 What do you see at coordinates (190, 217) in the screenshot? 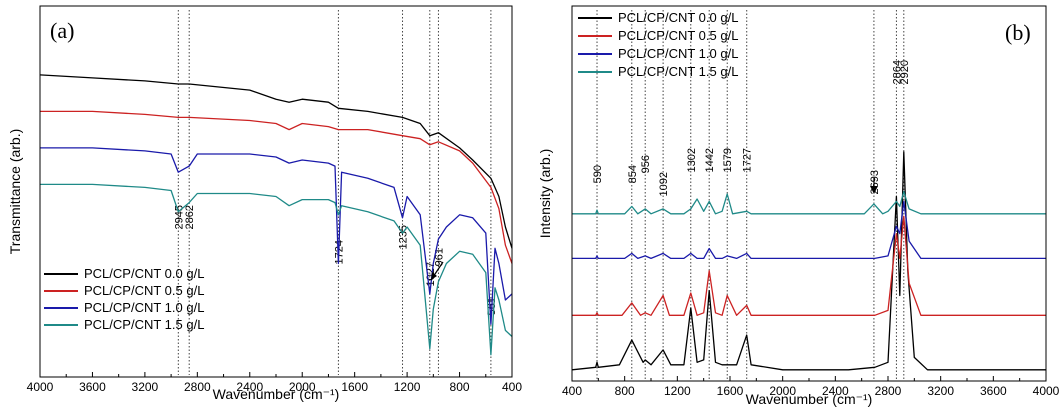
I see `peak-label: 2862` at bounding box center [190, 217].